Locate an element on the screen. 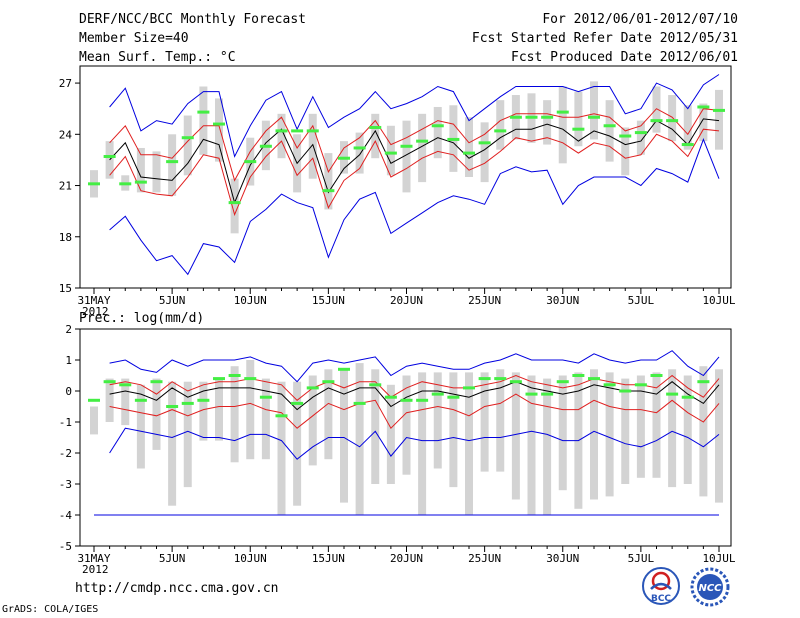 Image resolution: width=800 pixels, height=618 pixels. series-mean-1-sd is located at coordinates (414, 387).